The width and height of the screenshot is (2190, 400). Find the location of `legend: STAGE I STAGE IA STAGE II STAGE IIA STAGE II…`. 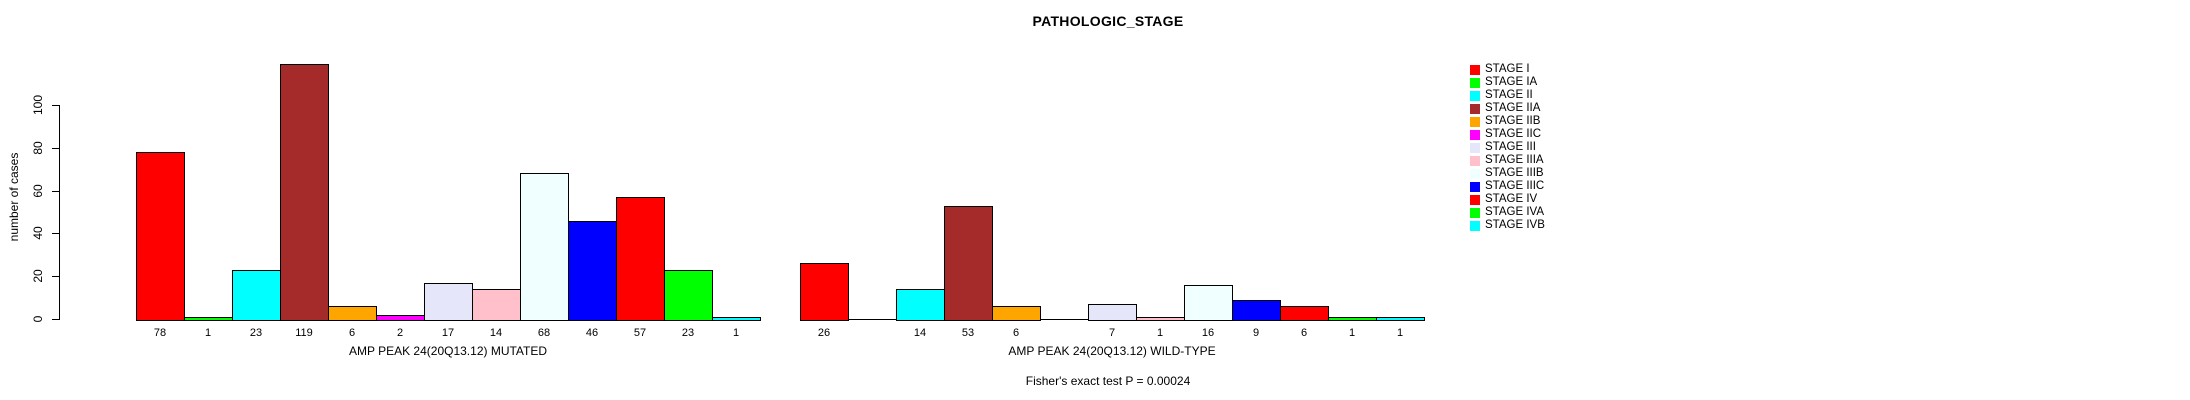

legend: STAGE I STAGE IA STAGE II STAGE IIA STAGE II… is located at coordinates (1507, 147).